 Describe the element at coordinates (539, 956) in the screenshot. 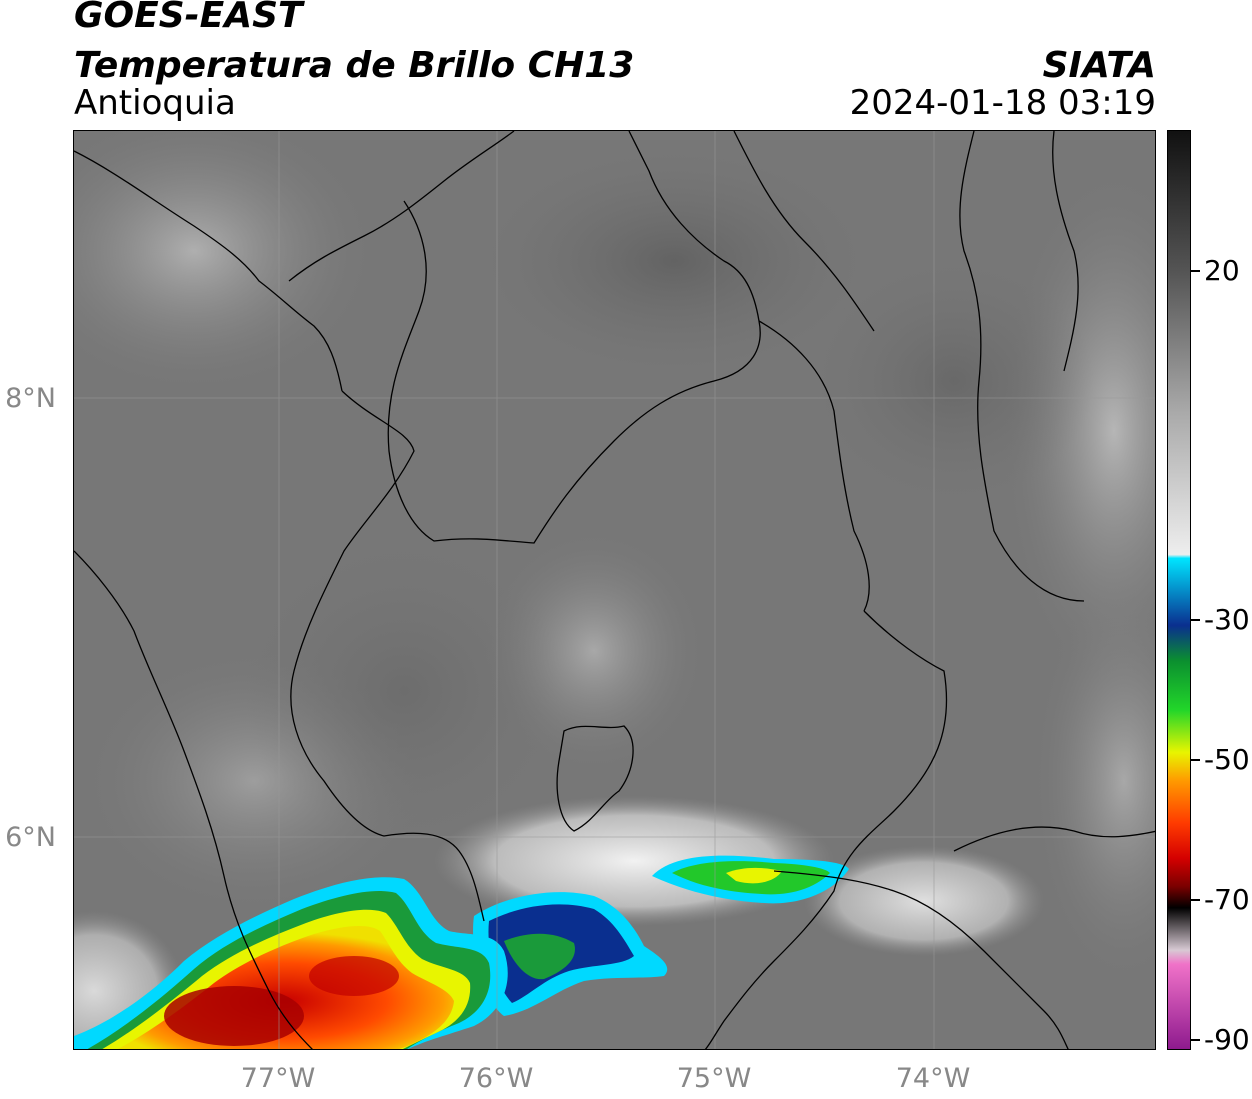

I see `cold-band-green` at that location.